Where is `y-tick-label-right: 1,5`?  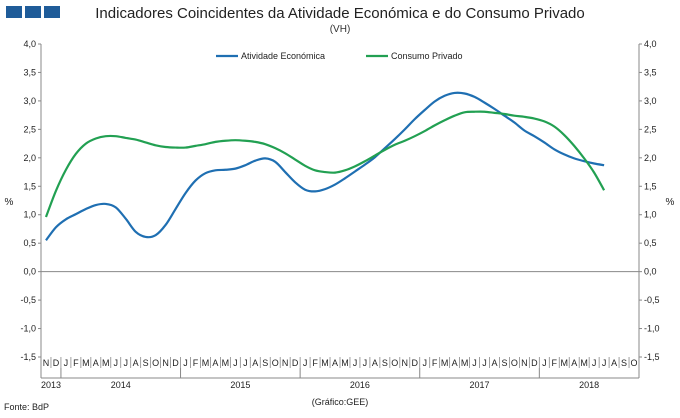
y-tick-label-right: 1,5 is located at coordinates (650, 186).